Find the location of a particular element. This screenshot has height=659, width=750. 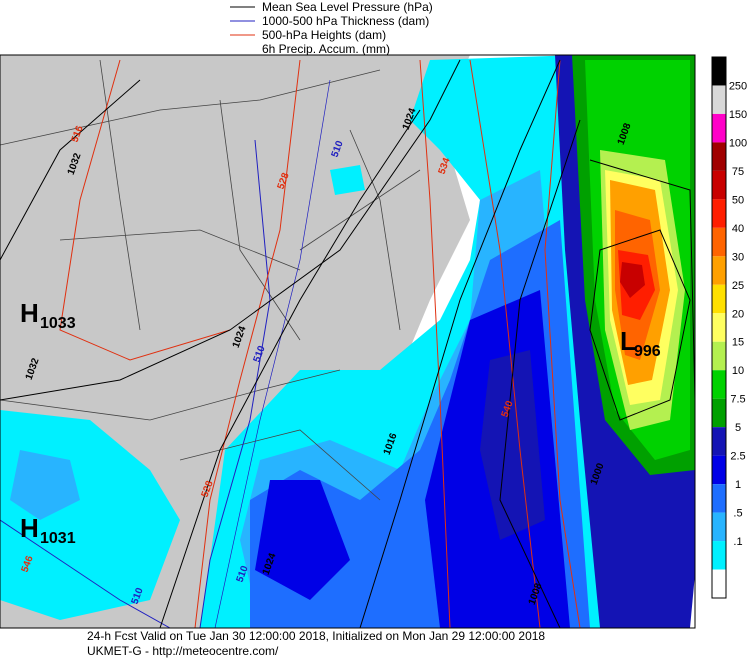

legend-text: 6h Precip. Accum. (mm) is located at coordinates (326, 49).